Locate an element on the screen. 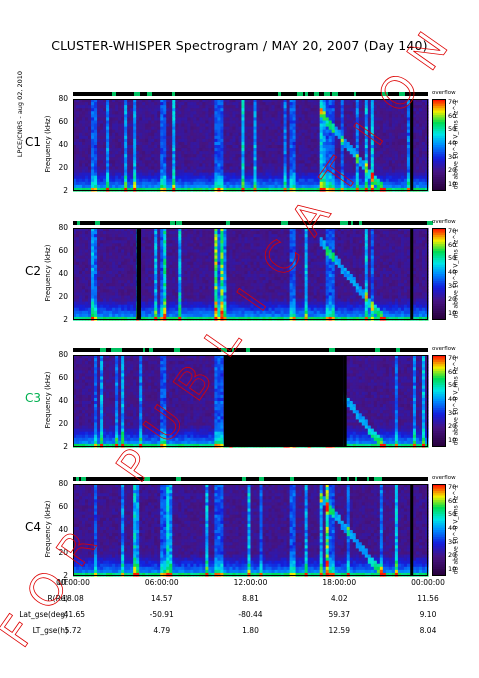 Image resolution: width=479 pixels, height=678 pixels. x-tick-label: 18:00:00 is located at coordinates (339, 582).